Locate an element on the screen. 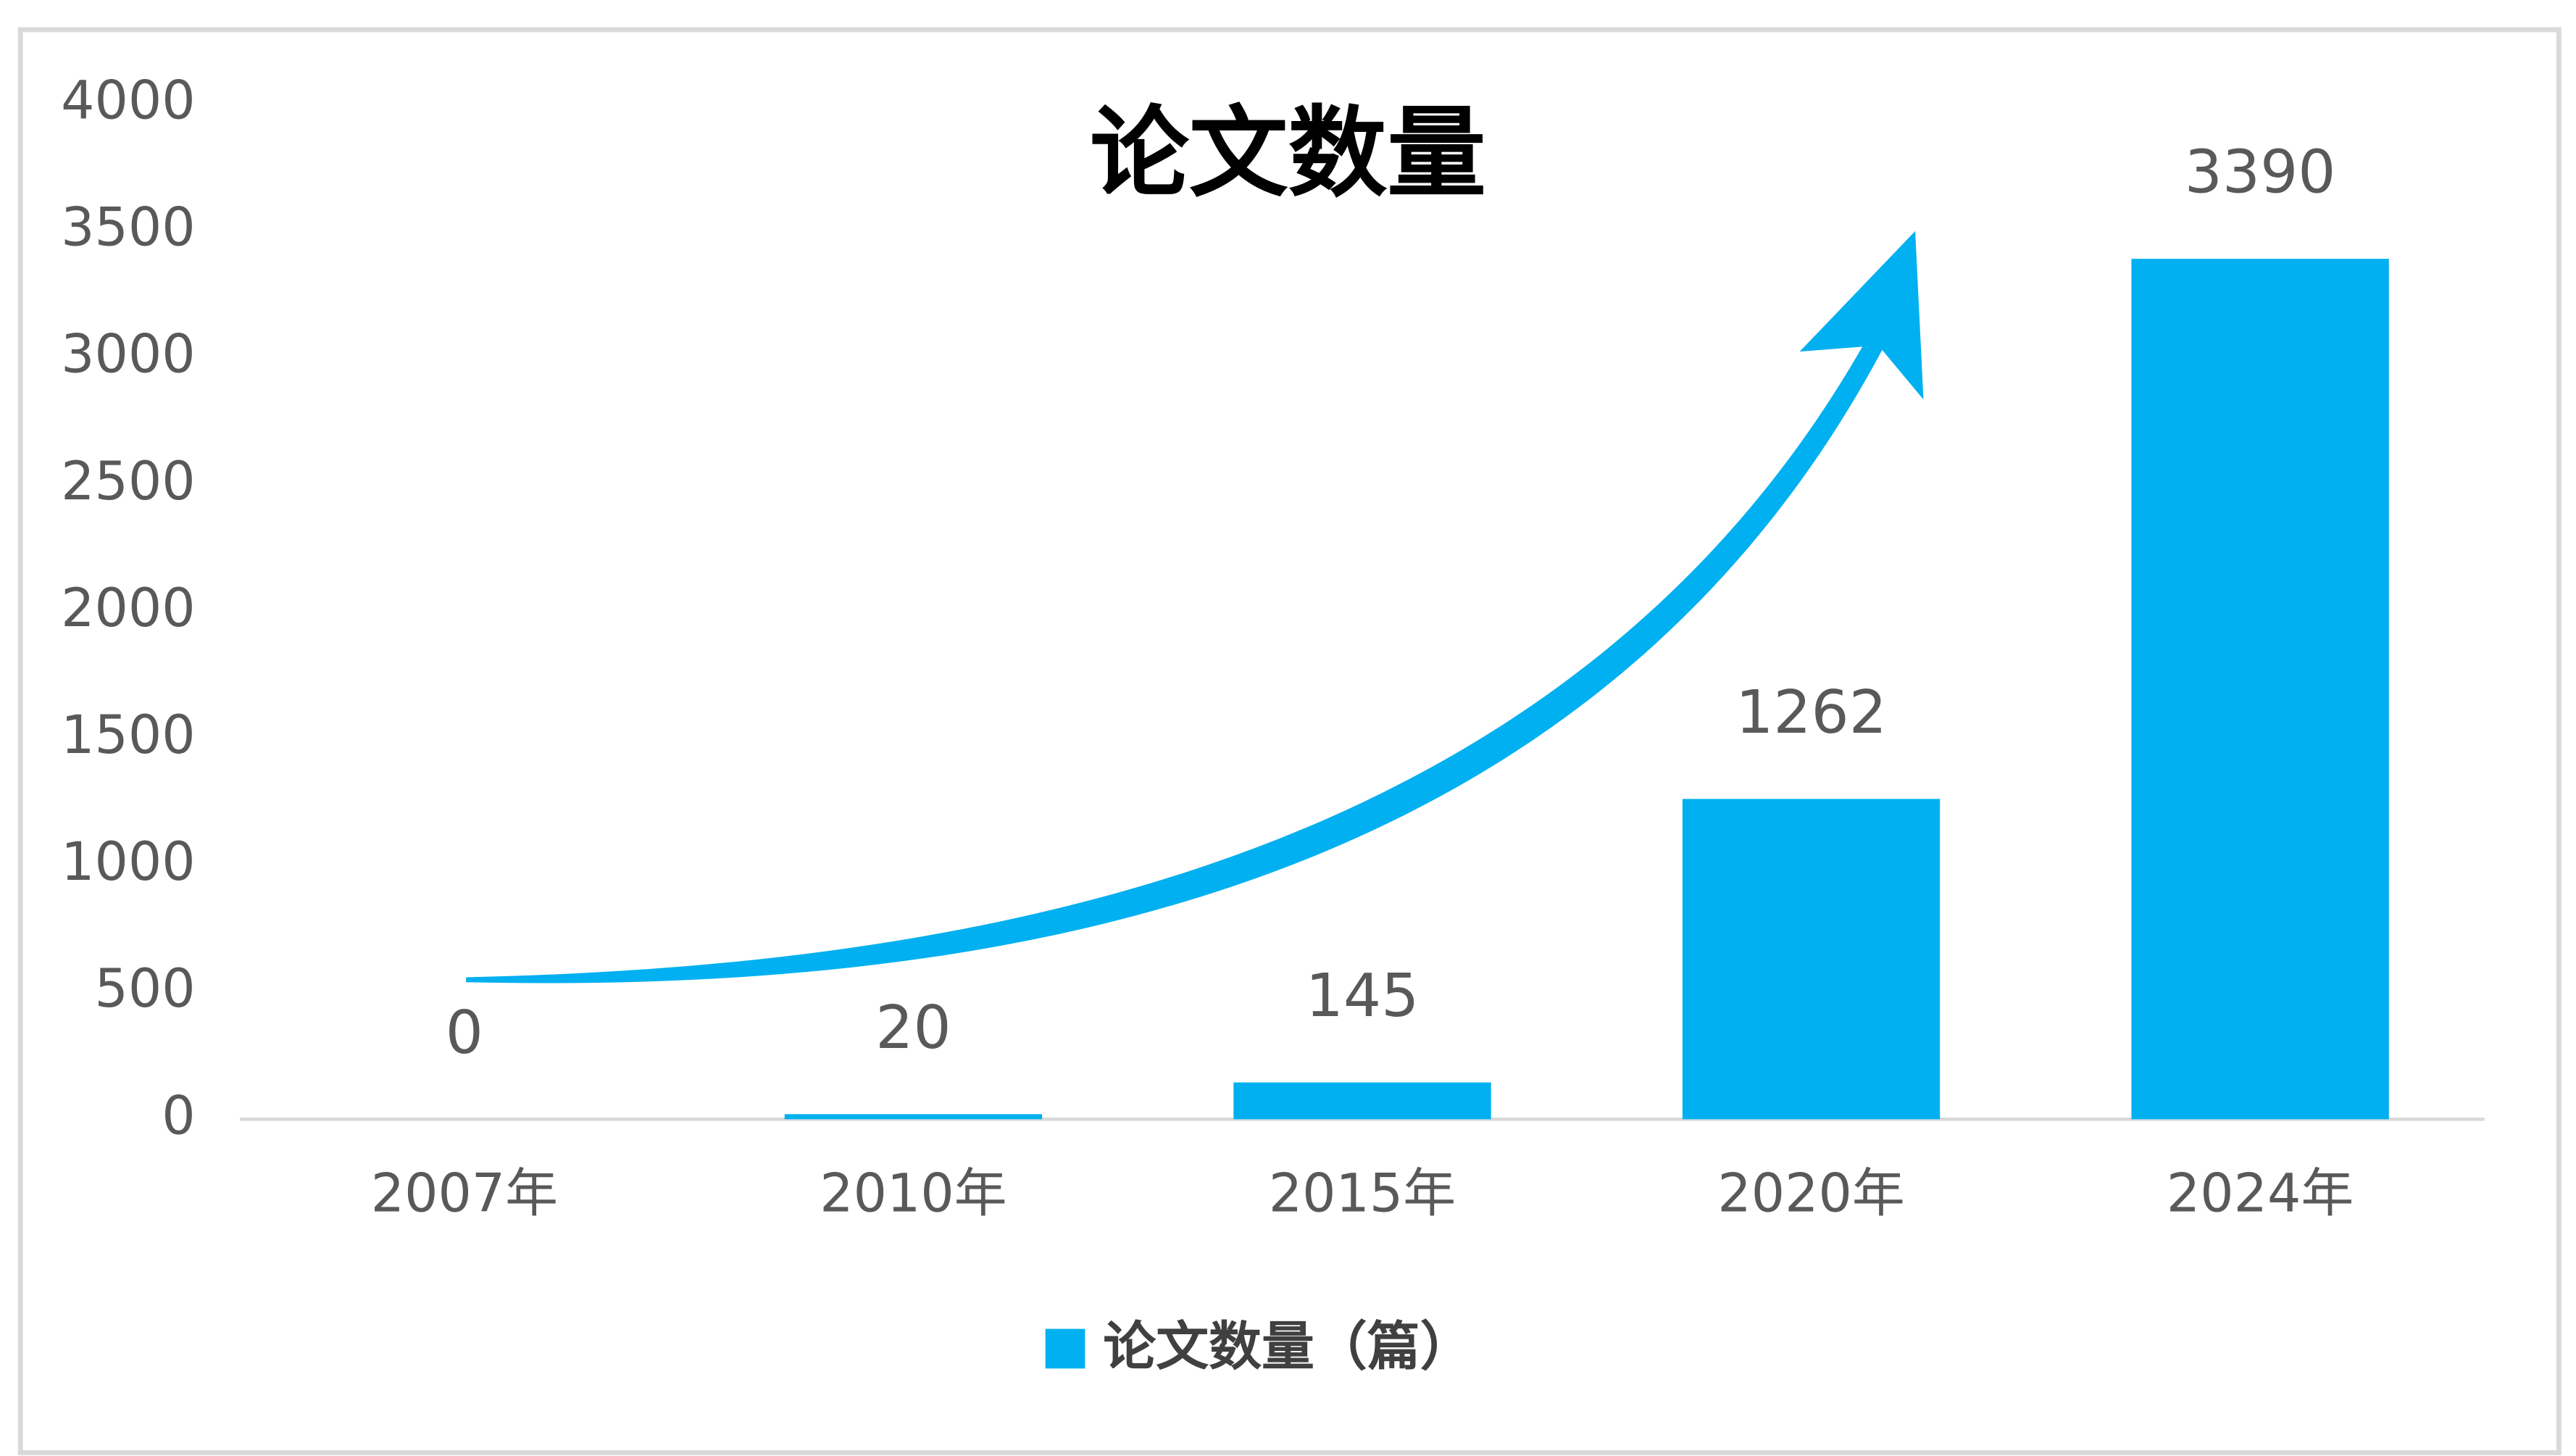  y-tick-label: 1000 is located at coordinates (128, 862).